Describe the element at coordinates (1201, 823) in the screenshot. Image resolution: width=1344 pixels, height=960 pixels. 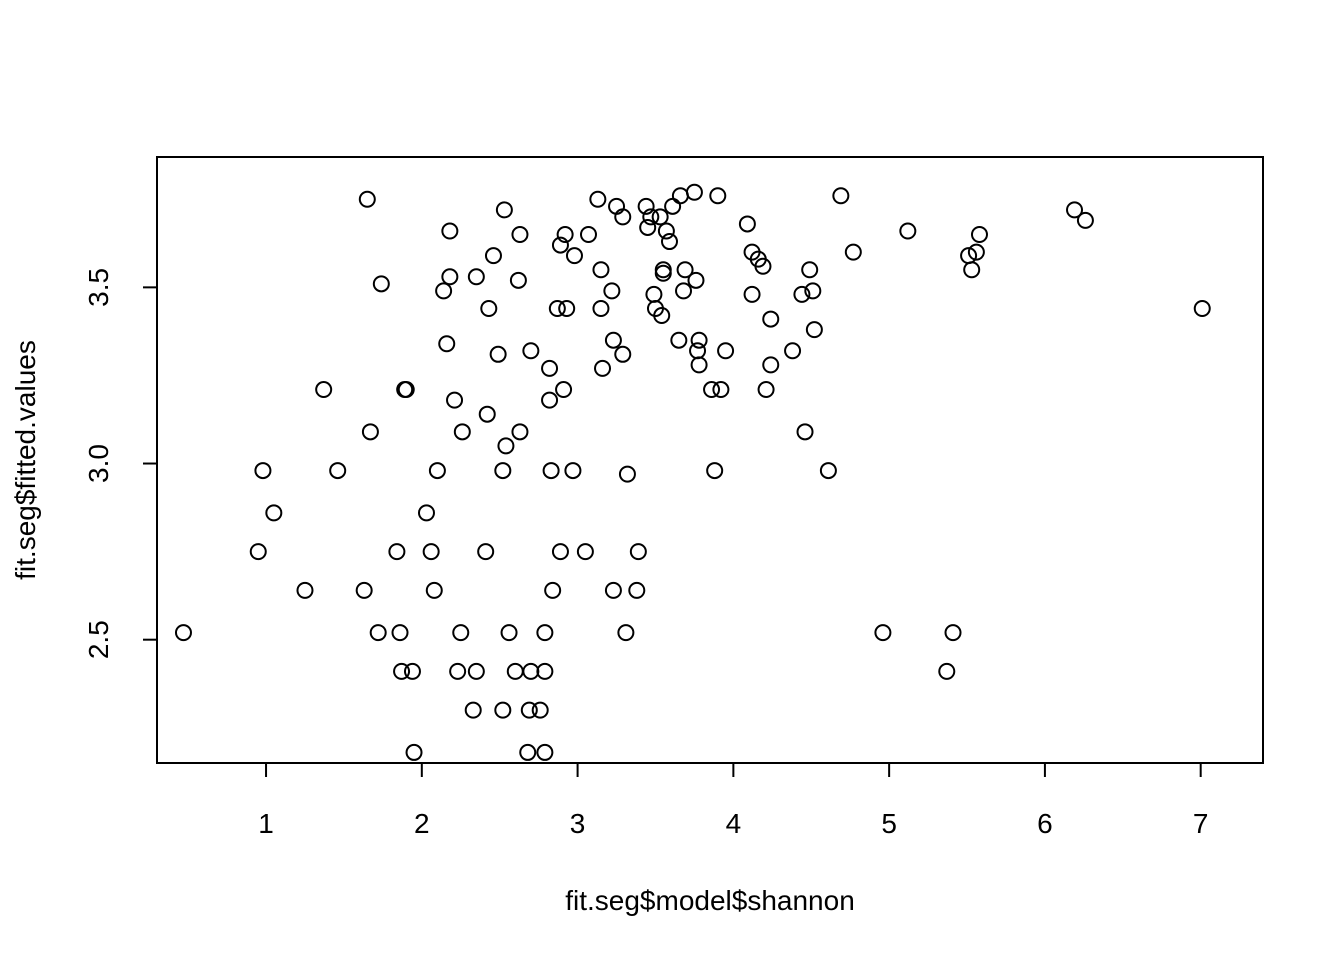
I see `x-tick-label: 7` at that location.